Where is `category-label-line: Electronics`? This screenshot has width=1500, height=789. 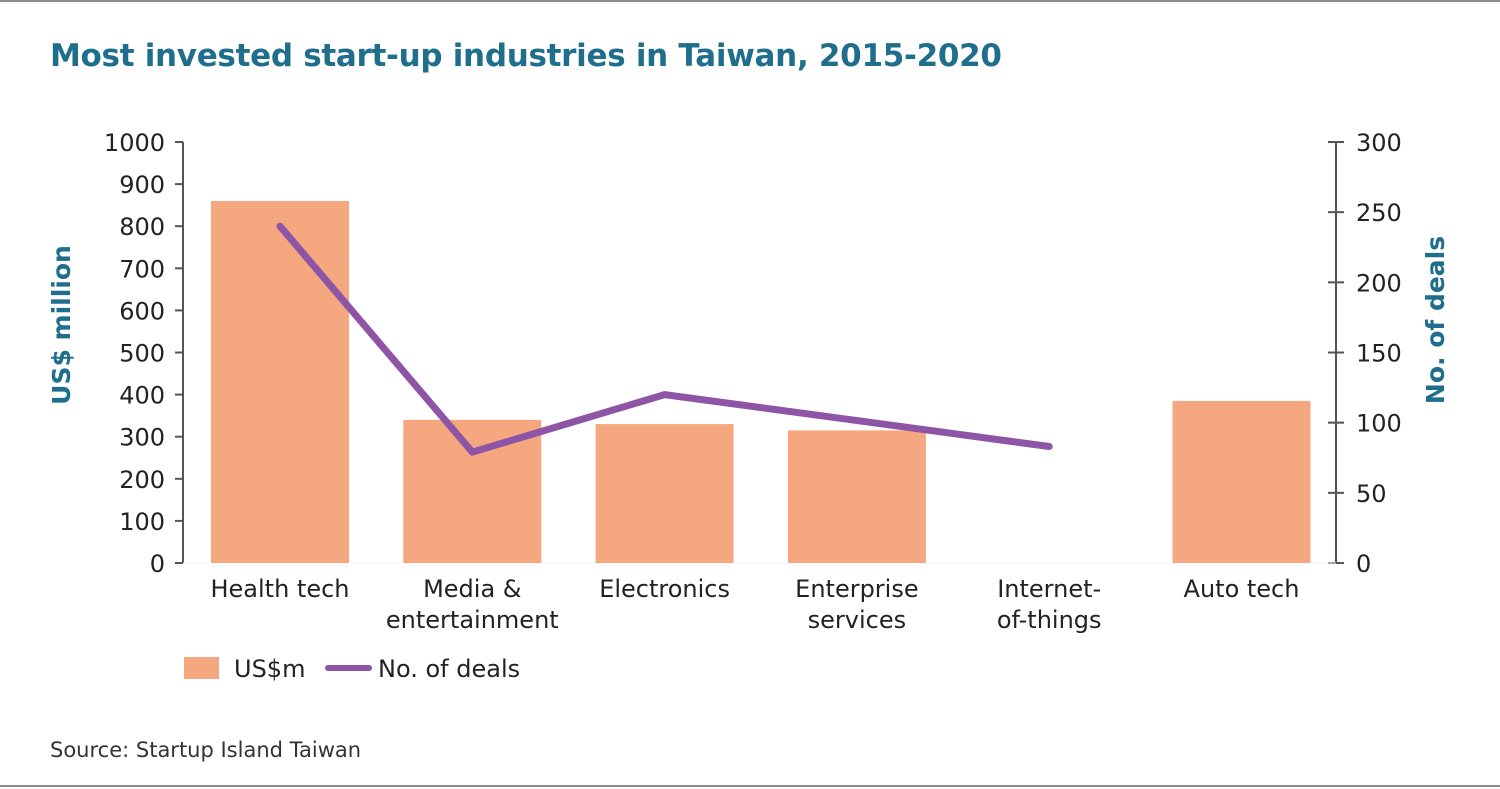
category-label-line: Electronics is located at coordinates (664, 589).